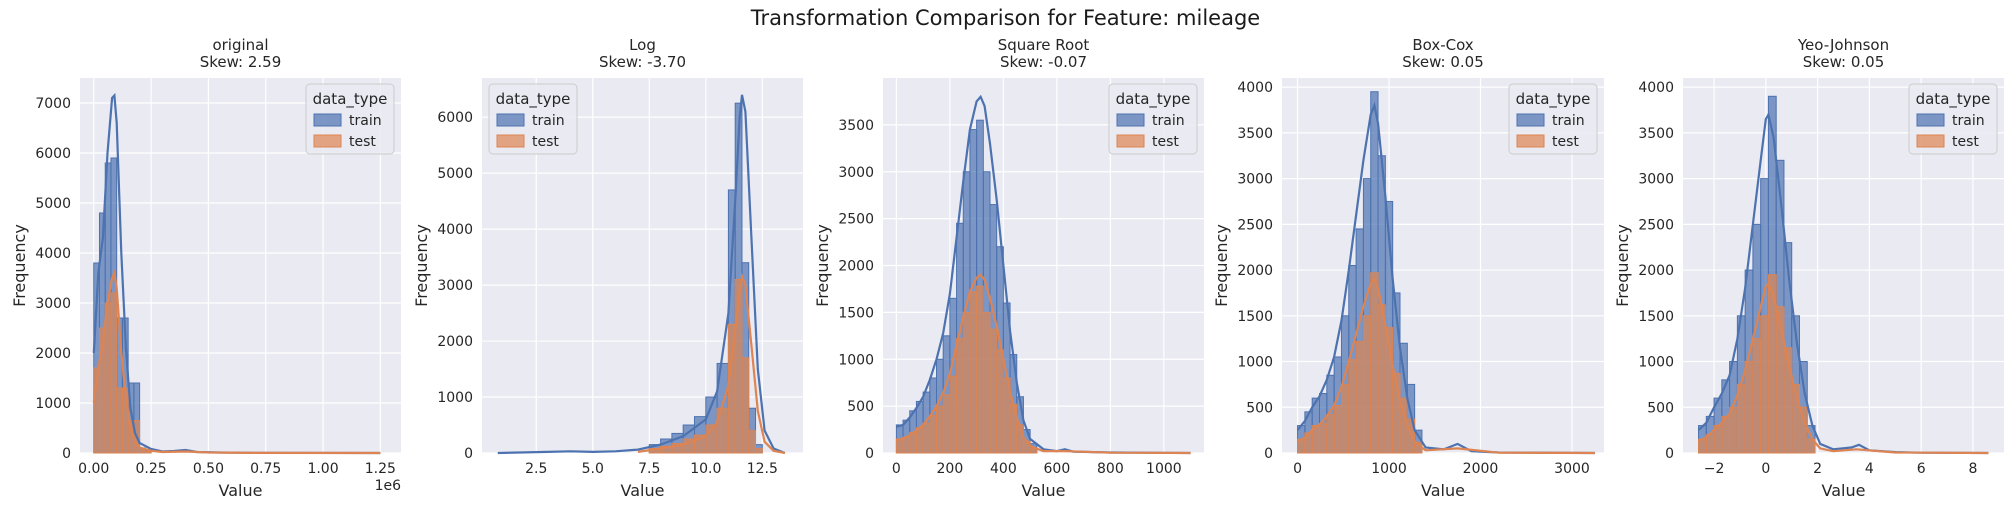 Image resolution: width=2011 pixels, height=515 pixels. I want to click on x-tick-label: −2, so click(1714, 469).